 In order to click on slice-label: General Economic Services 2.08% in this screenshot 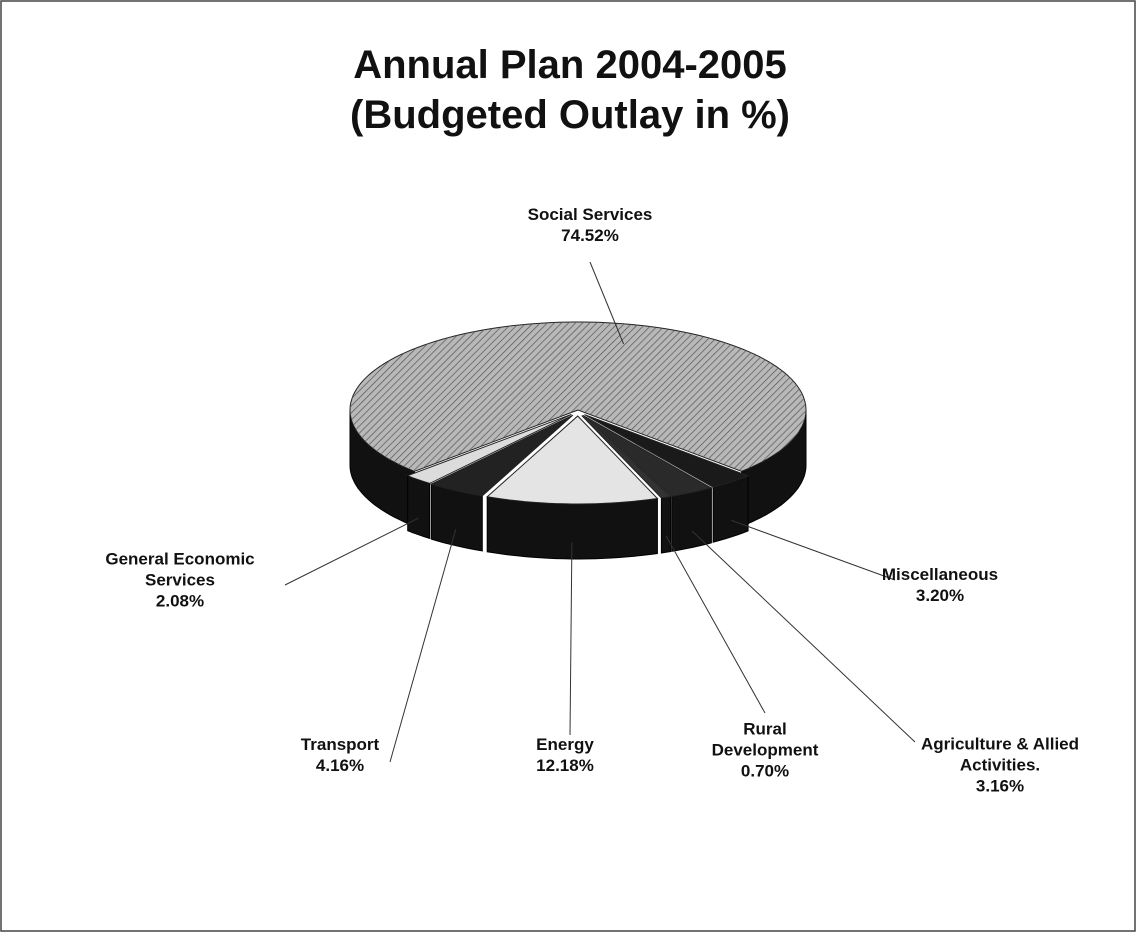, I will do `click(180, 580)`.